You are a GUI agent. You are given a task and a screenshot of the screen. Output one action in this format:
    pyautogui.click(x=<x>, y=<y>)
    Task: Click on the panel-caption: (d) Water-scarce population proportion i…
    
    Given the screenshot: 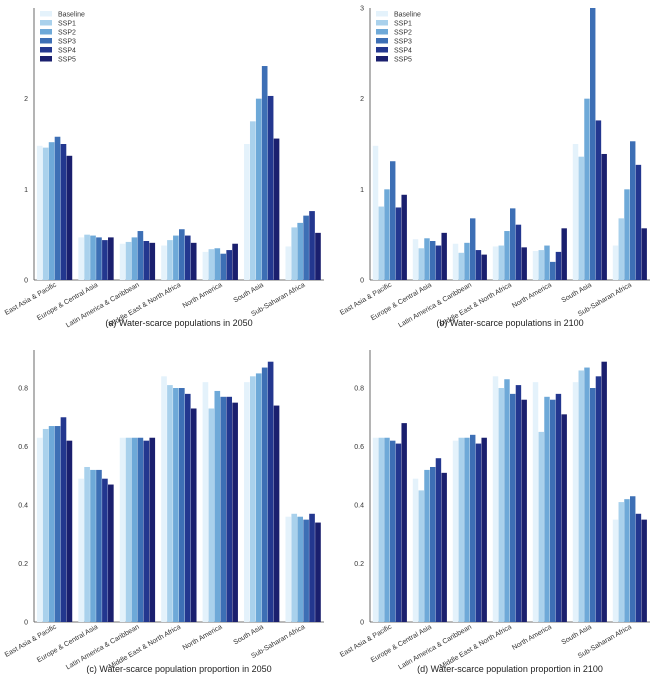 What is the action you would take?
    pyautogui.click(x=510, y=669)
    